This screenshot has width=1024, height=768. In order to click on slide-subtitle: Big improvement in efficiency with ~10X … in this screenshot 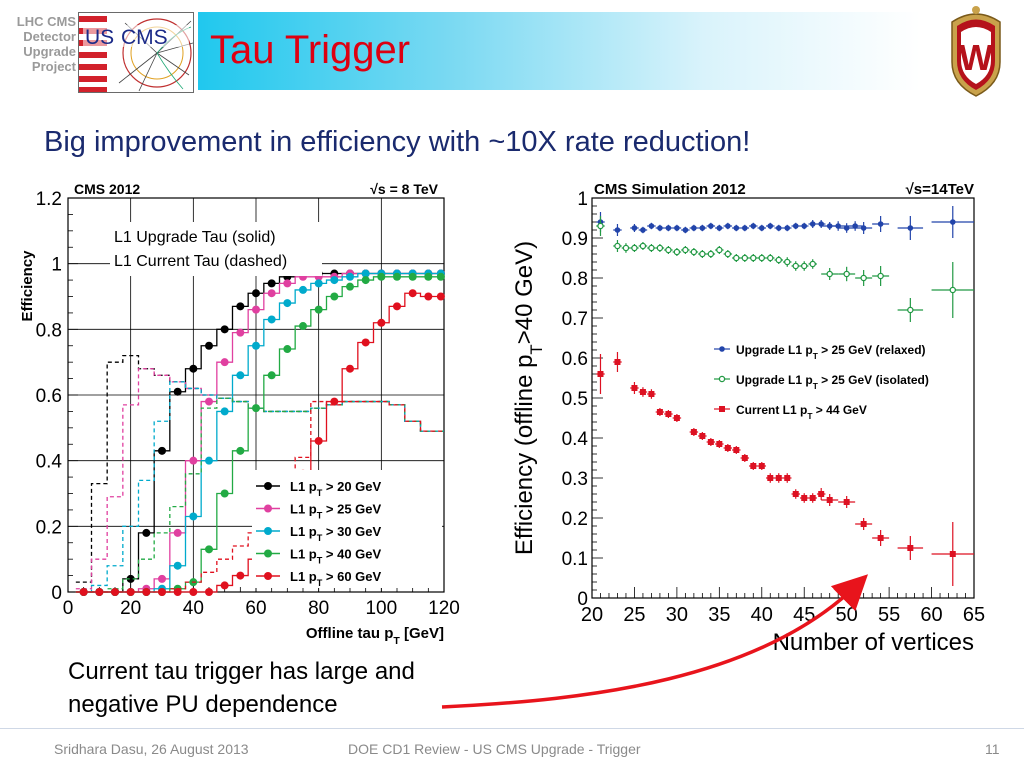, I will do `click(397, 142)`.